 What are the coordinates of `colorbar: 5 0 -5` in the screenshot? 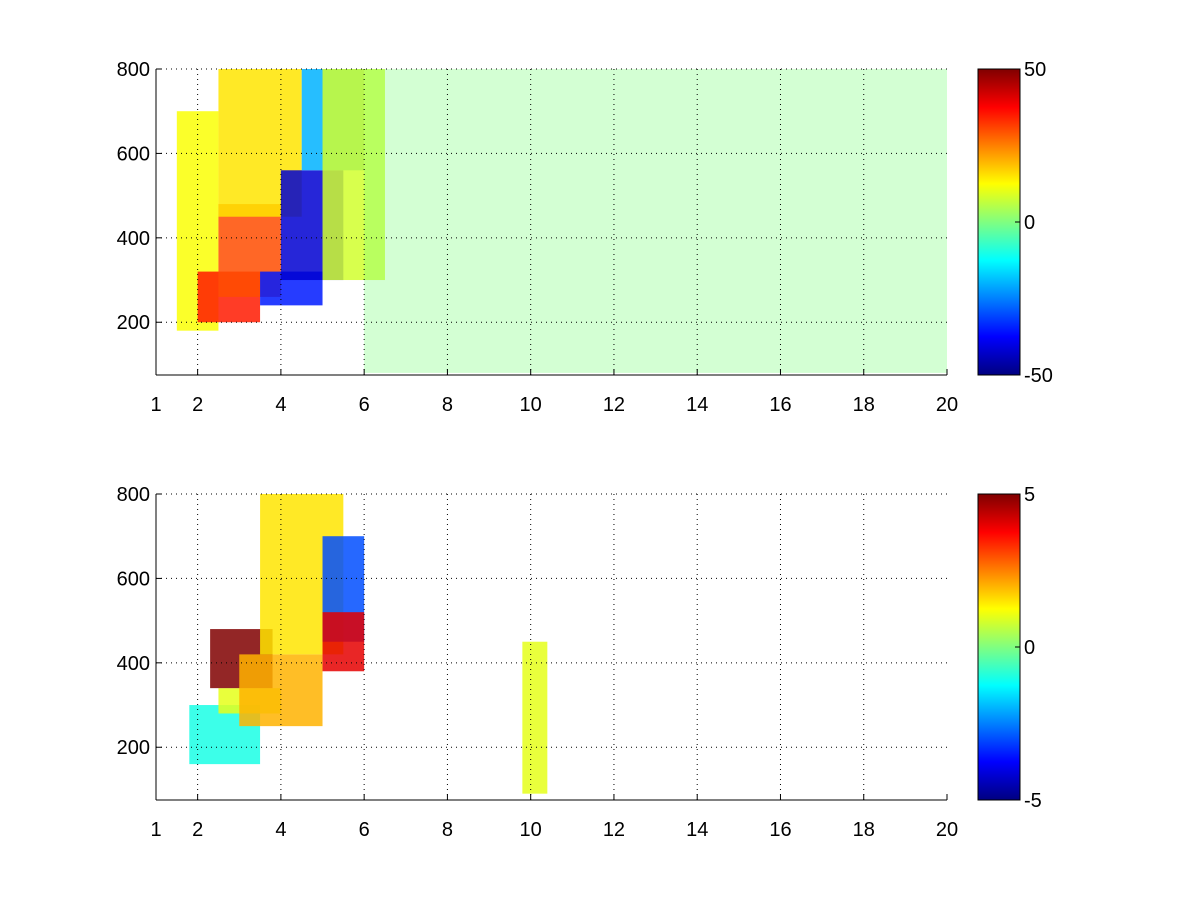 It's located at (1009, 648).